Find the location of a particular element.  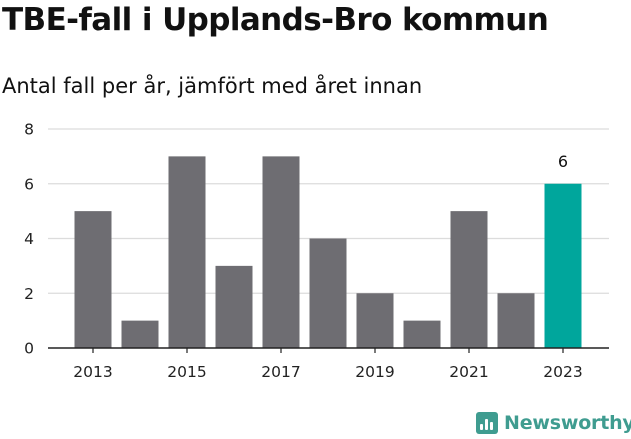

x-tick-label: 2021 is located at coordinates (468, 372).